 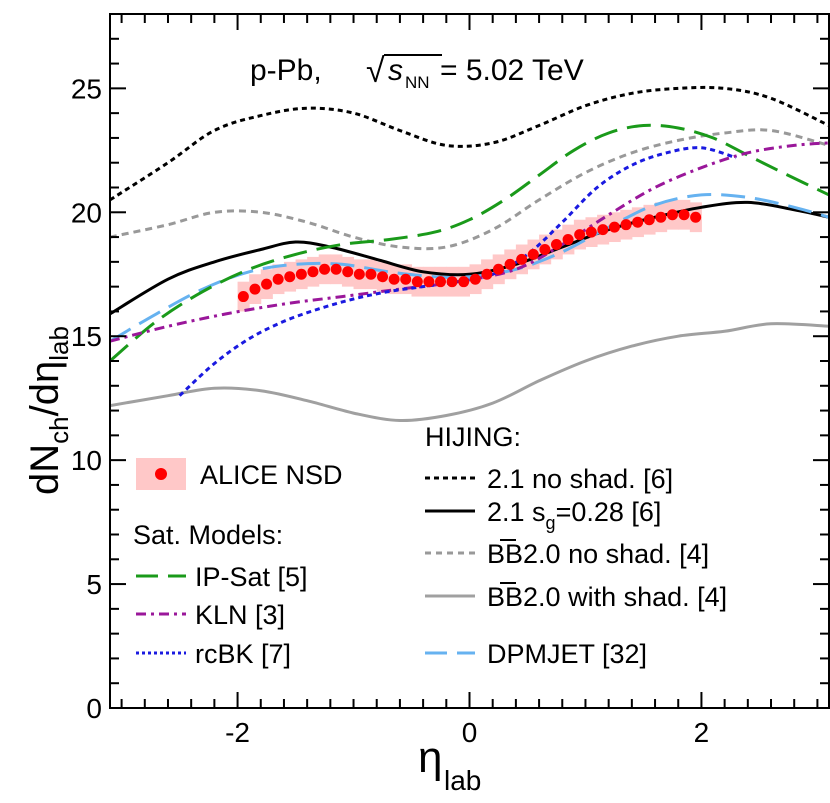 I want to click on legend-sg-label: 2.1 sg=0.28 [6], so click(x=574, y=515).